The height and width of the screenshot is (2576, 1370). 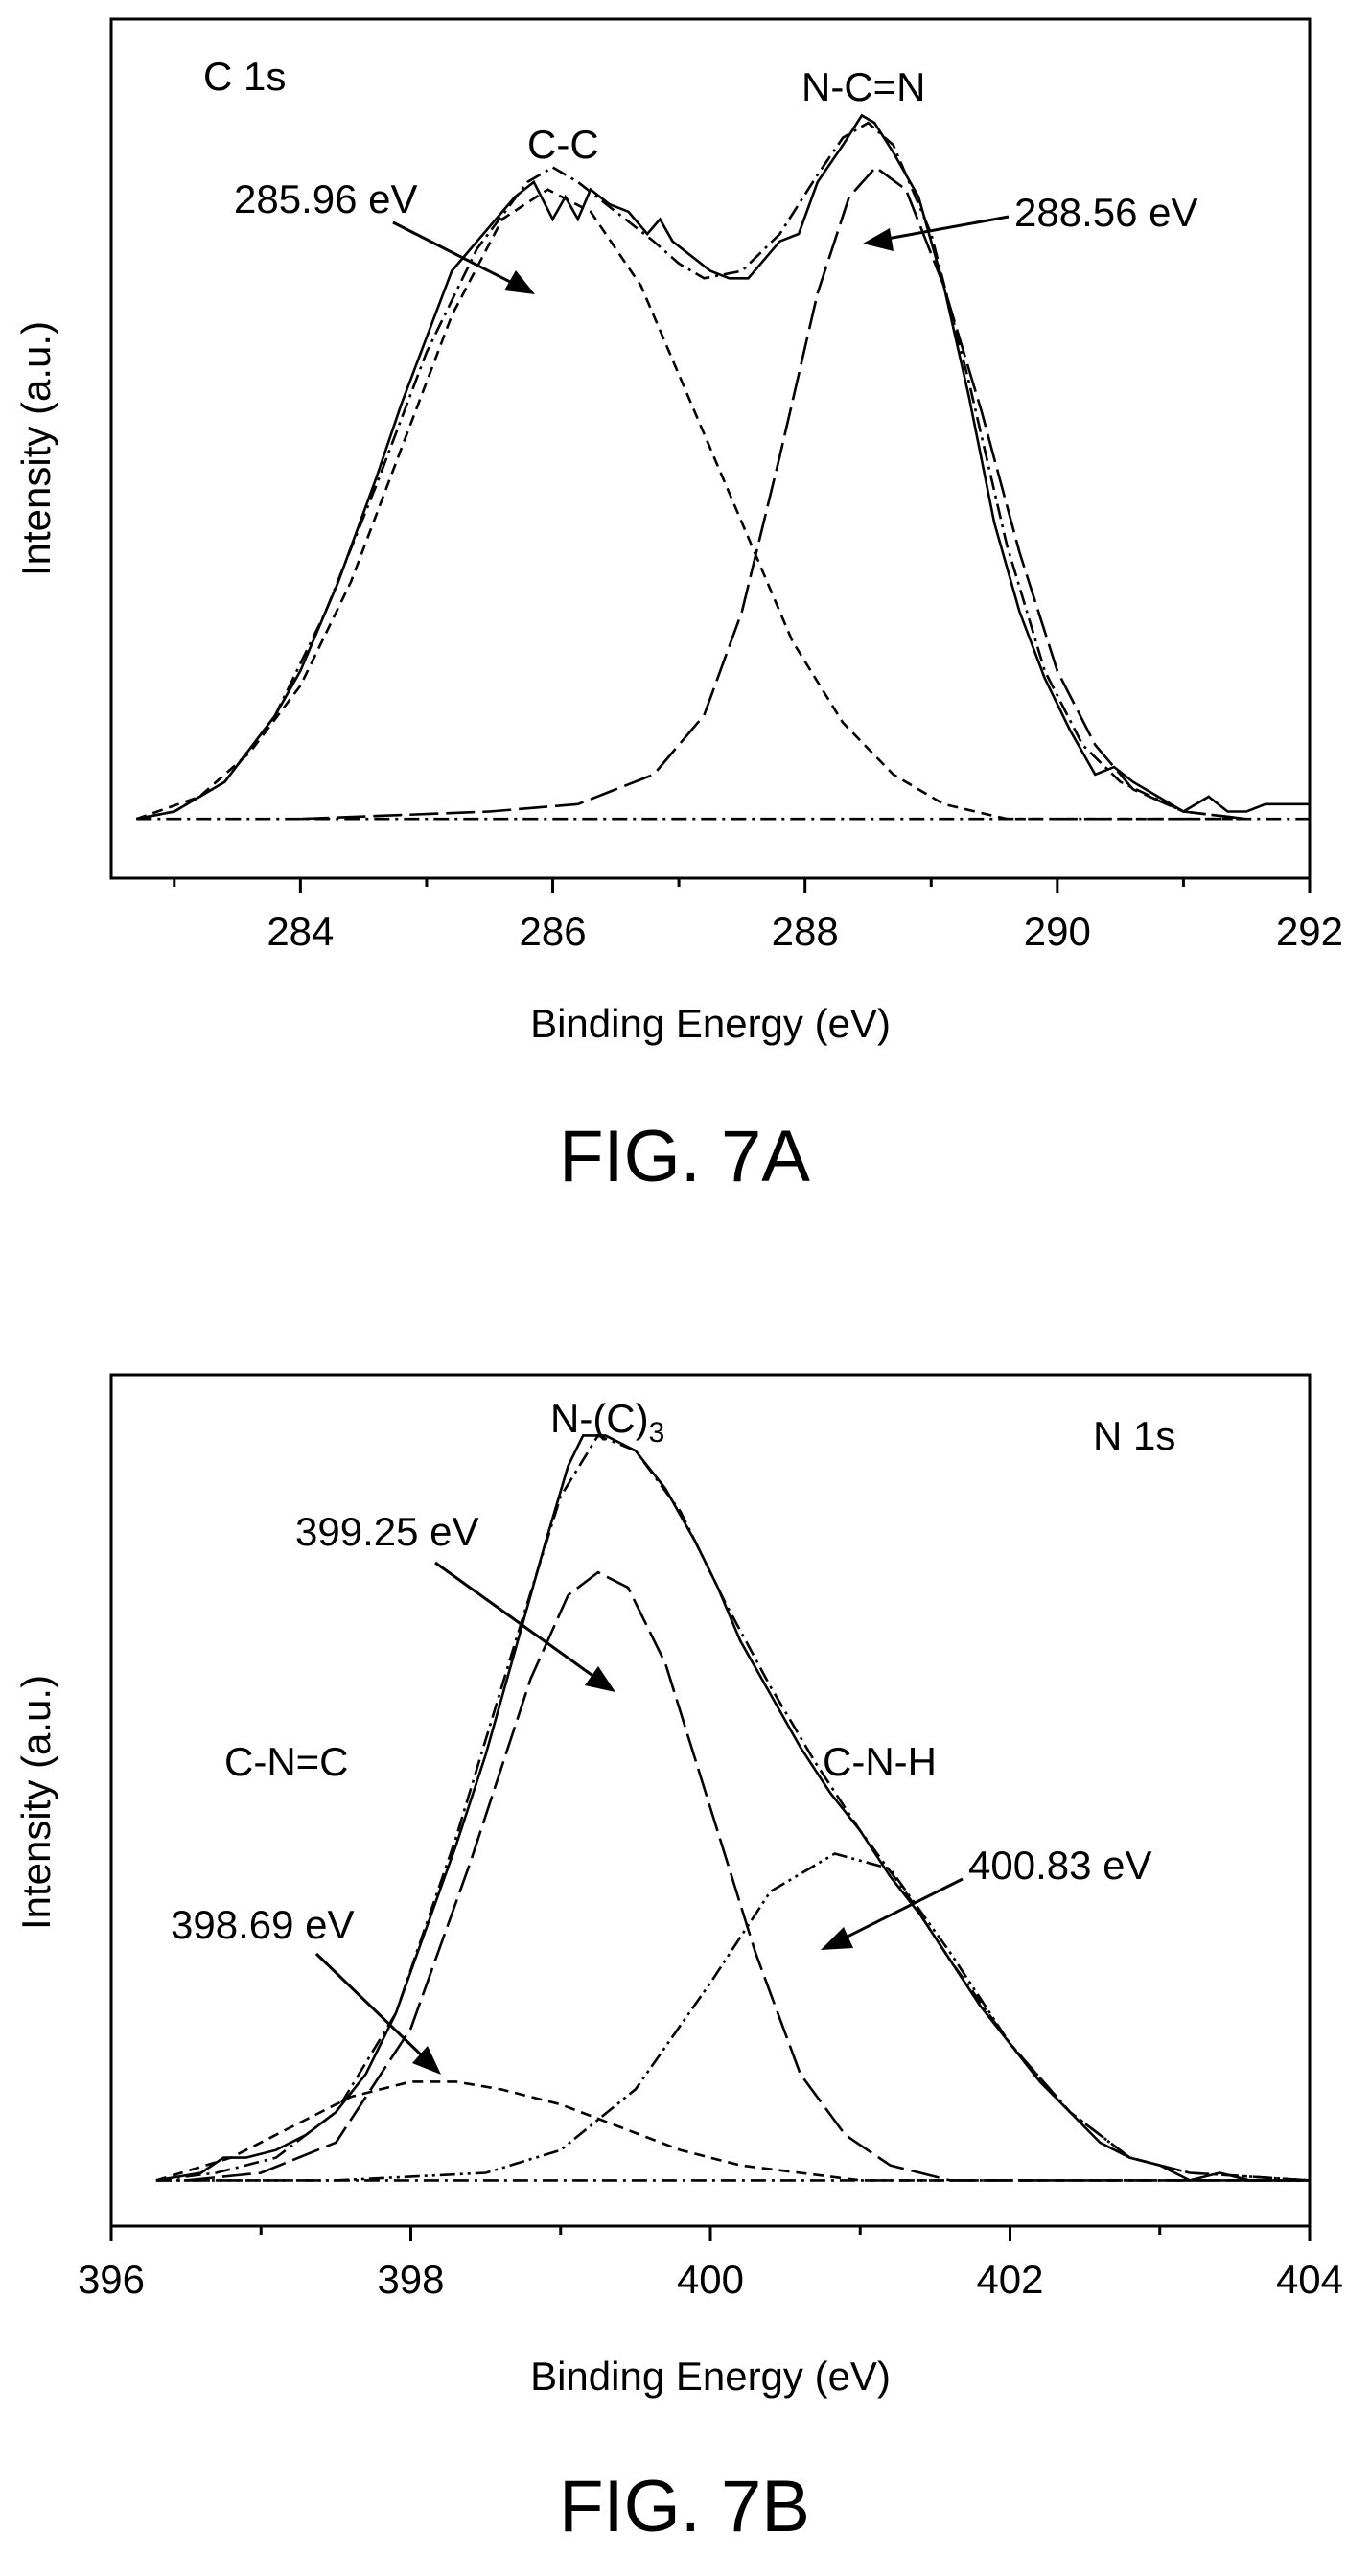 What do you see at coordinates (553, 931) in the screenshot?
I see `x-tick-label: 286` at bounding box center [553, 931].